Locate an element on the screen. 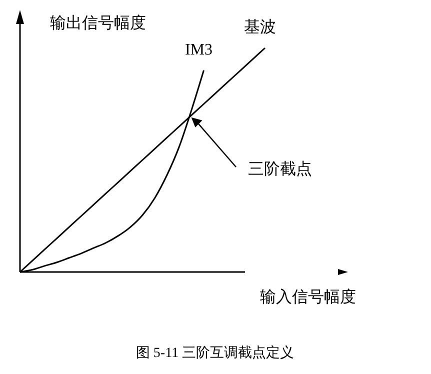 Image resolution: width=431 pixels, height=374 pixels. series-label: 基波 is located at coordinates (260, 27).